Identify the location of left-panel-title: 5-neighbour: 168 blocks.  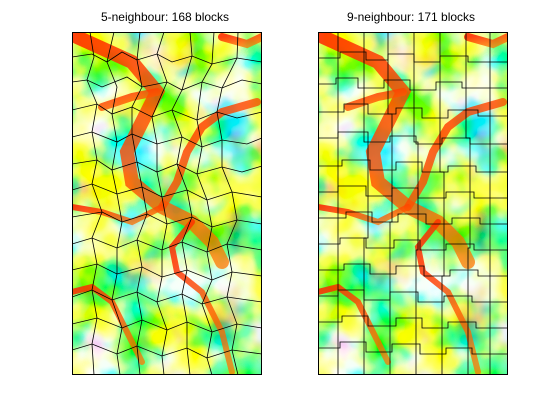
(165, 17).